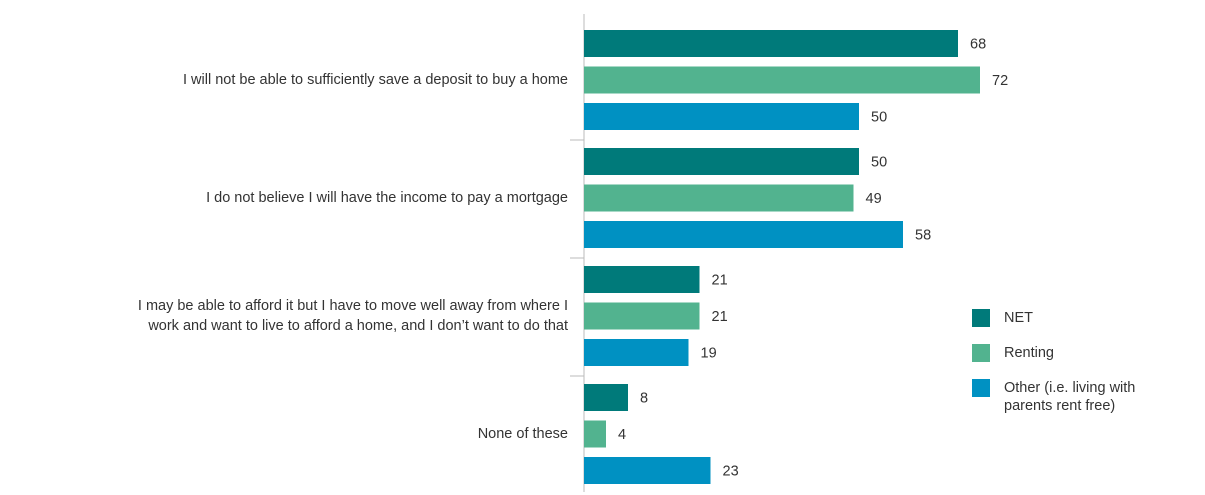 Image resolution: width=1205 pixels, height=495 pixels. What do you see at coordinates (622, 435) in the screenshot?
I see `value-label: 4` at bounding box center [622, 435].